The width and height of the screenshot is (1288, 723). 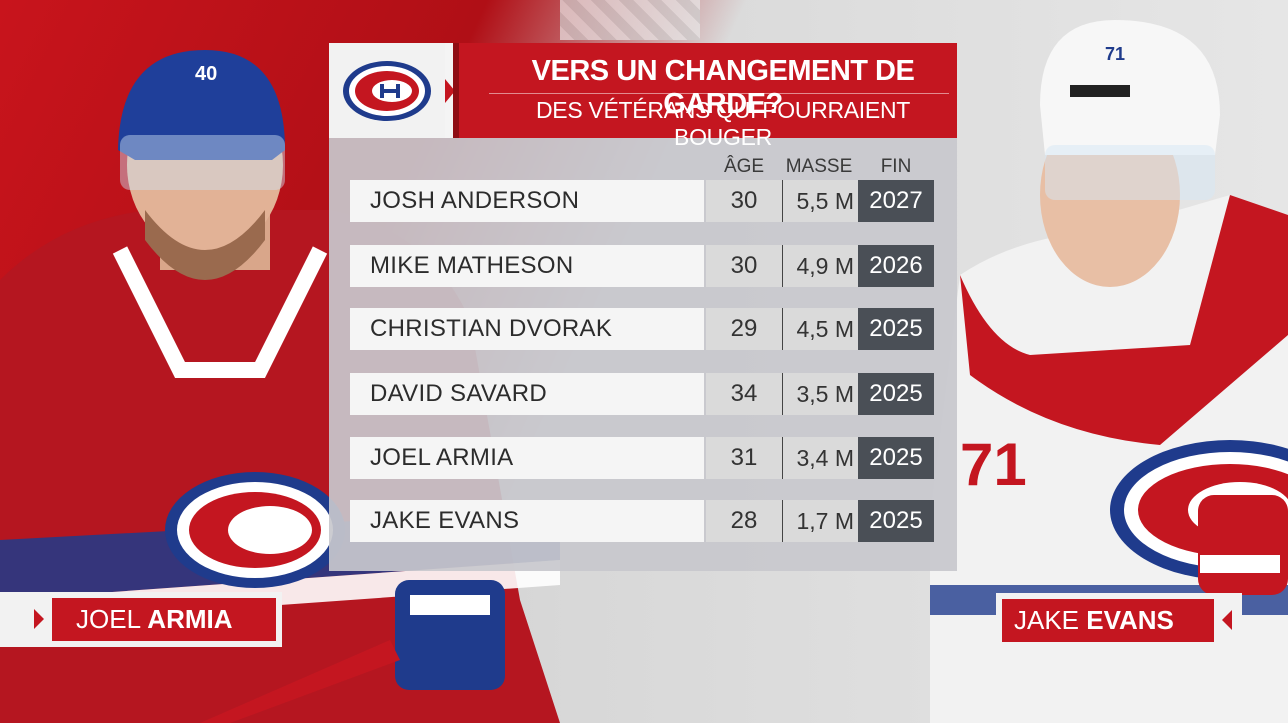 I want to click on name-tag-left: JOEL ARMIA, so click(x=141, y=619).